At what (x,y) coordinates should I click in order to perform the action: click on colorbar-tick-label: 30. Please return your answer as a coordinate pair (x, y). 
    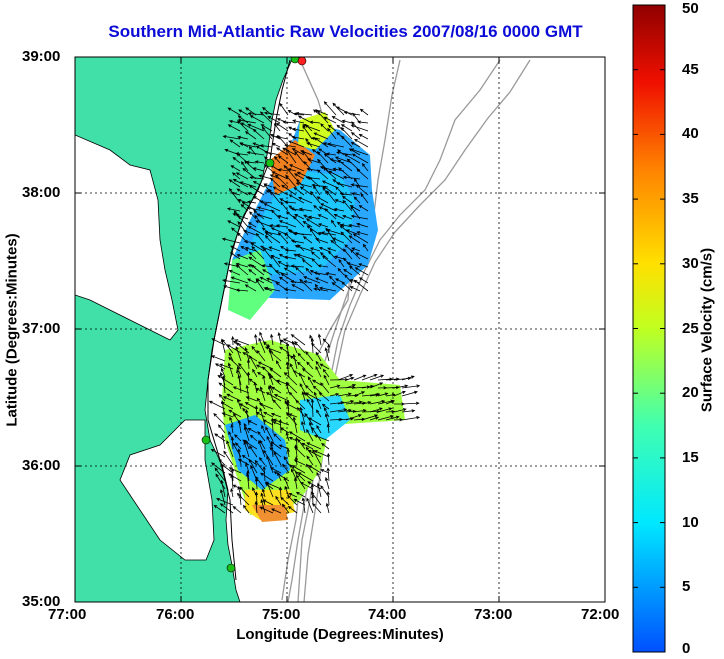
    Looking at the image, I should click on (690, 263).